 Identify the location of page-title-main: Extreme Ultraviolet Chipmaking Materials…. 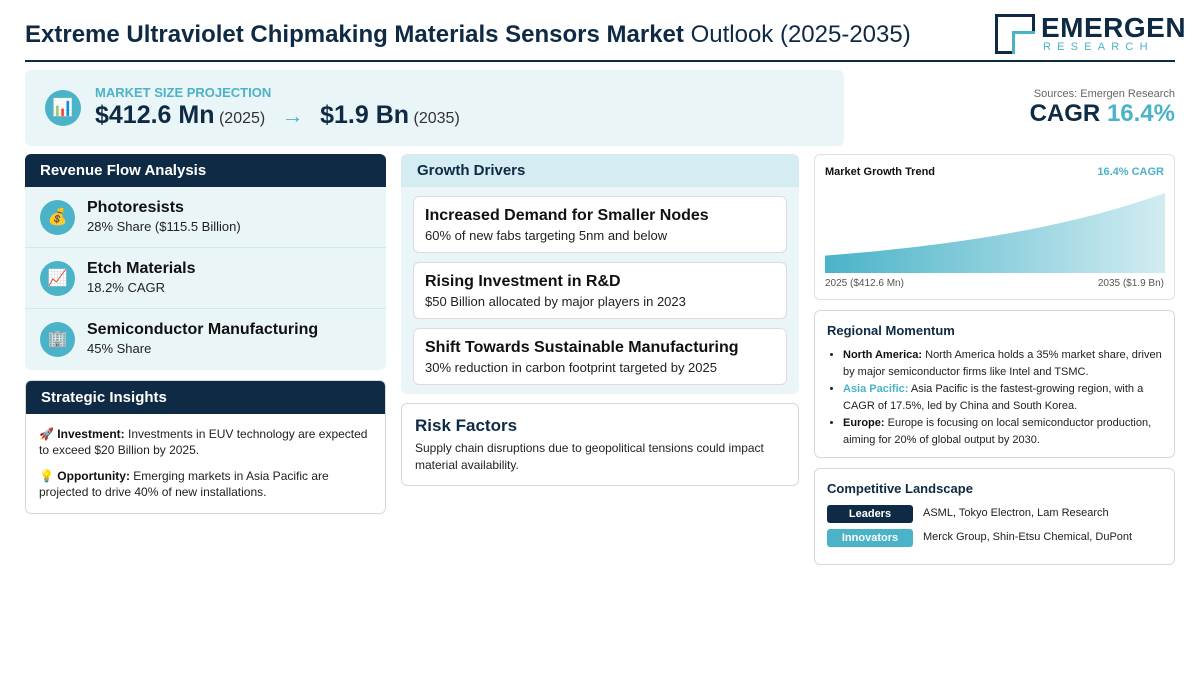
(354, 34).